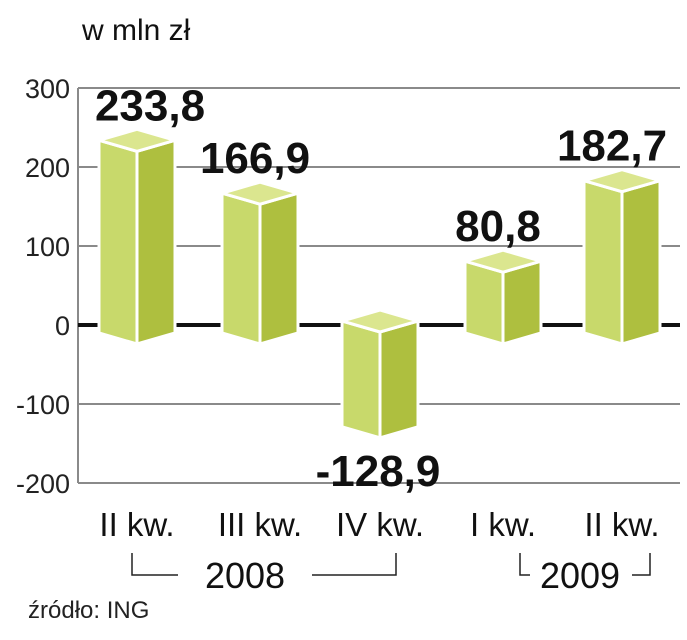  What do you see at coordinates (88, 610) in the screenshot?
I see `source-note: źródło: ING` at bounding box center [88, 610].